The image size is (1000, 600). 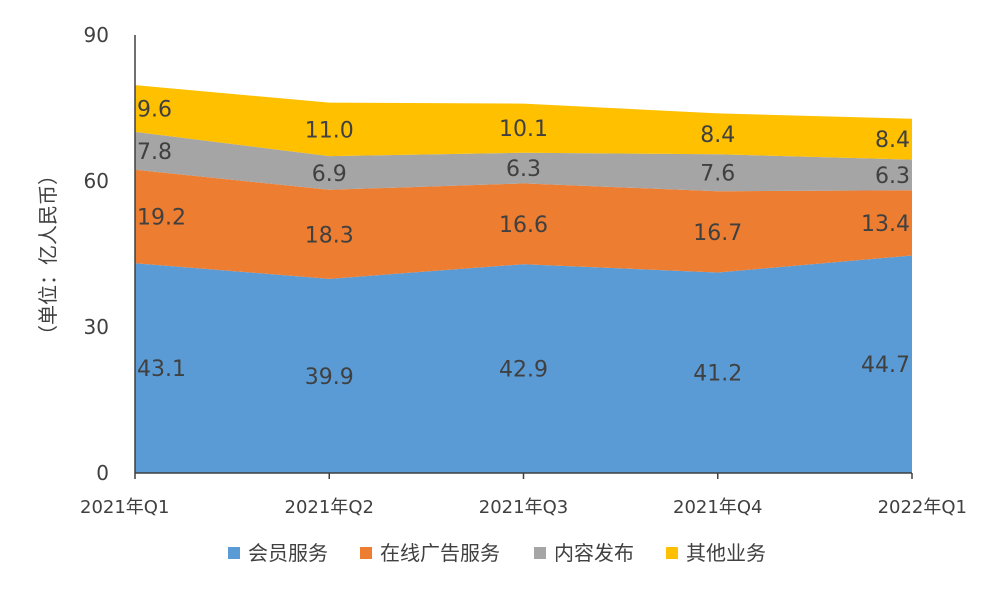 I want to click on data-label: 9.6, so click(x=154, y=109).